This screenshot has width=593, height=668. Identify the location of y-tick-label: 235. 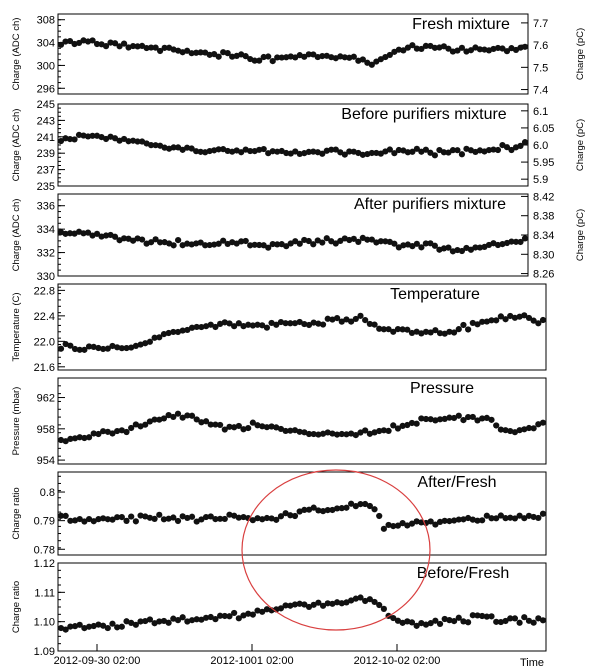
(46, 187).